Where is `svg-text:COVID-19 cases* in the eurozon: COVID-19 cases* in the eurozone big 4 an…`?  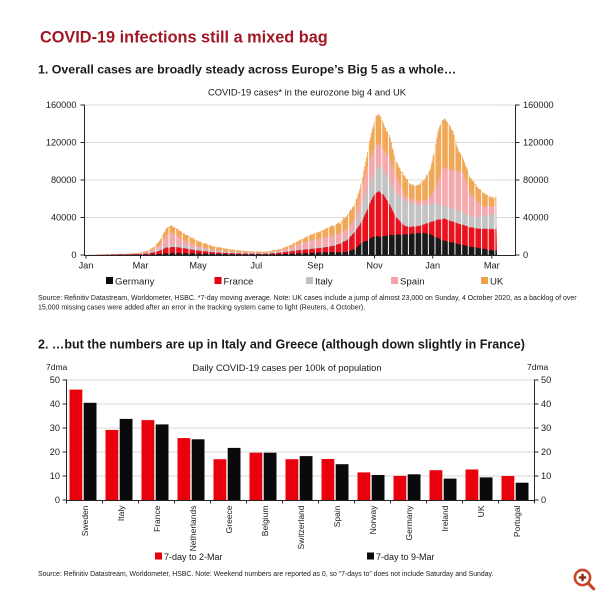
svg-text:COVID-19 cases* in the eurozon: COVID-19 cases* in the eurozone big 4 an… is located at coordinates (307, 92).